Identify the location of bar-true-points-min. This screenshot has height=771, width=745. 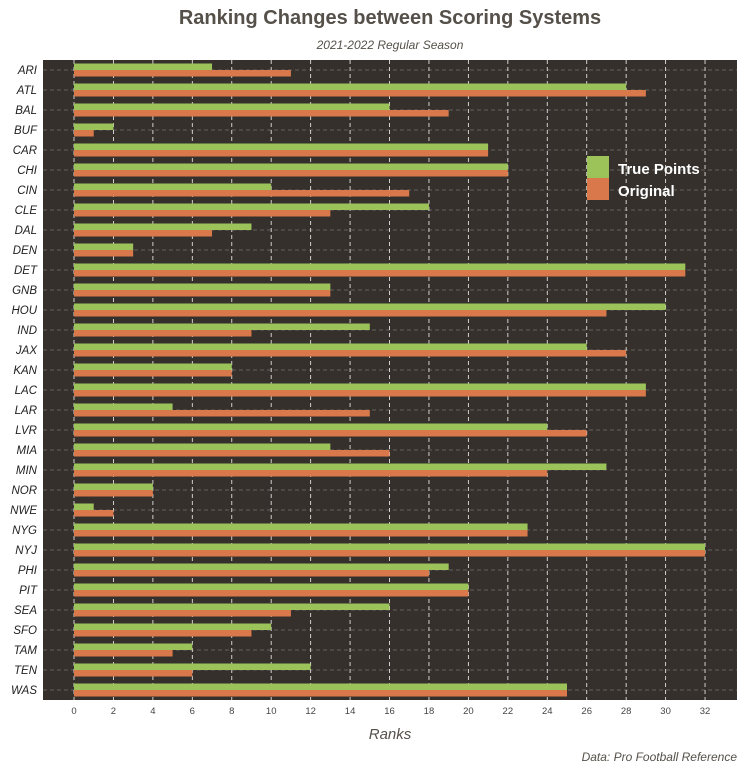
(340, 466).